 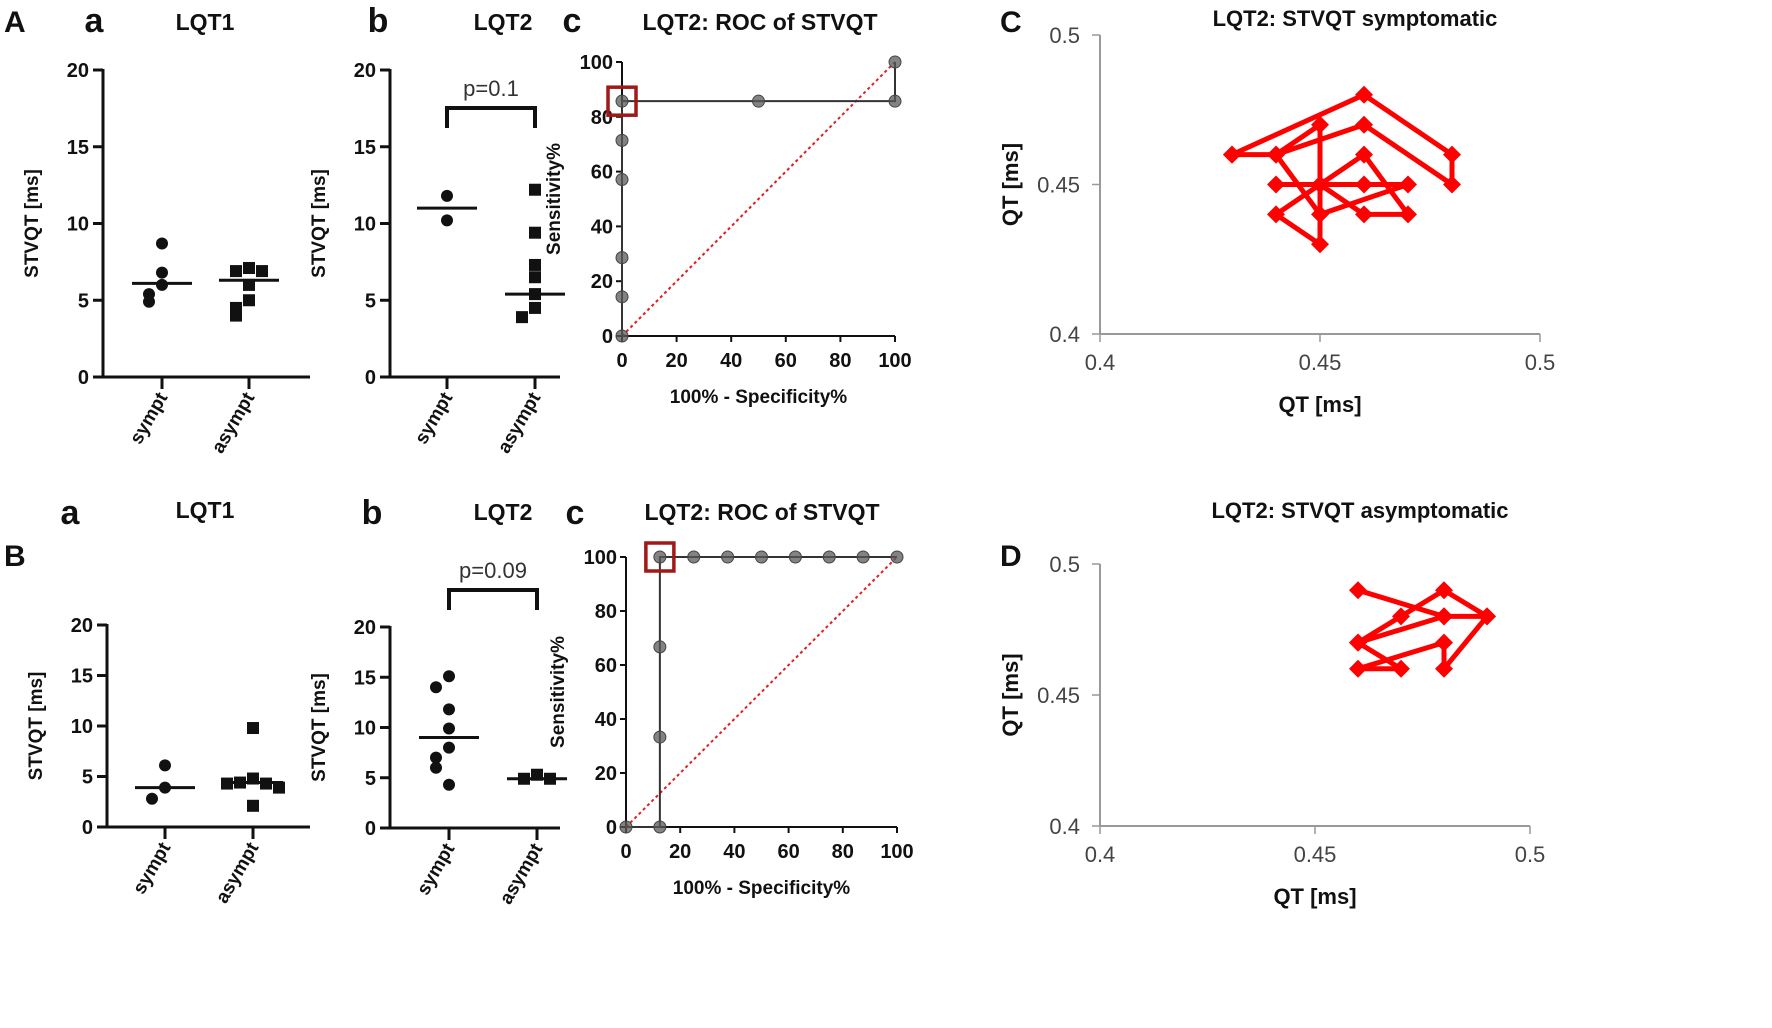 What do you see at coordinates (491, 88) in the screenshot?
I see `p-value-annotation: p=0.1` at bounding box center [491, 88].